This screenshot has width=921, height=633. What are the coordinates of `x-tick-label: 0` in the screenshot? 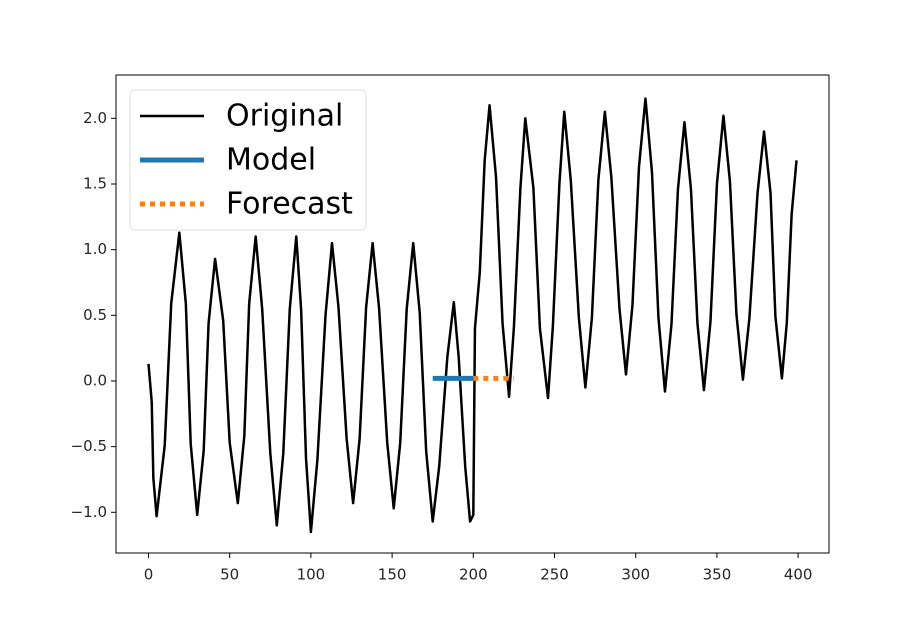 It's located at (149, 575).